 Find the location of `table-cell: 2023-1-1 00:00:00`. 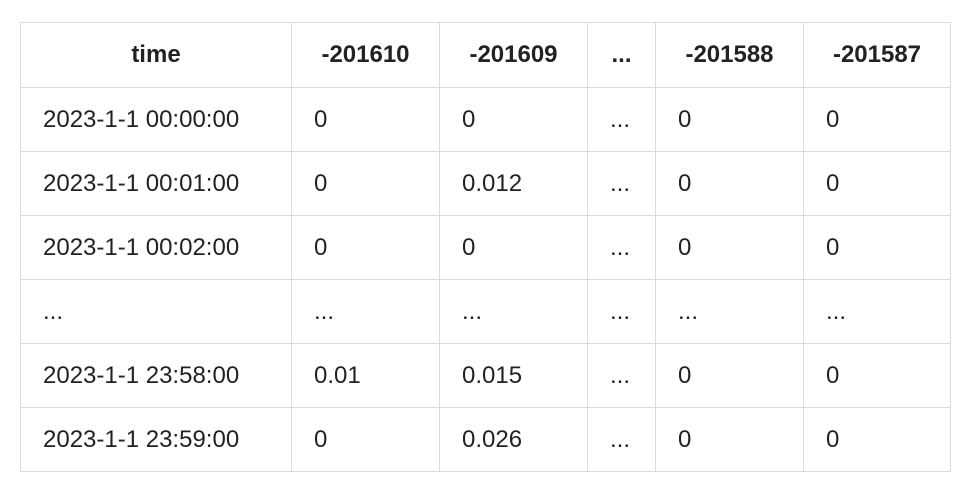

table-cell: 2023-1-1 00:00:00 is located at coordinates (156, 119).